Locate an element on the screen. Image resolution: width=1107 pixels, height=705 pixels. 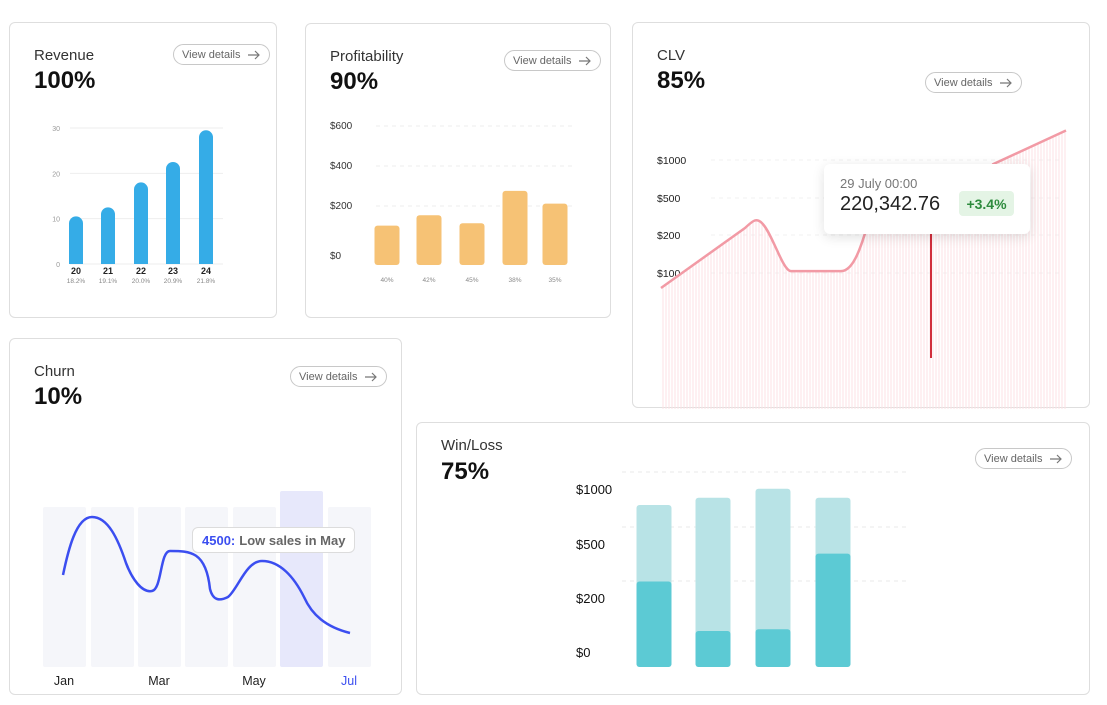
profitability-view-details-button: View details is located at coordinates (552, 60).